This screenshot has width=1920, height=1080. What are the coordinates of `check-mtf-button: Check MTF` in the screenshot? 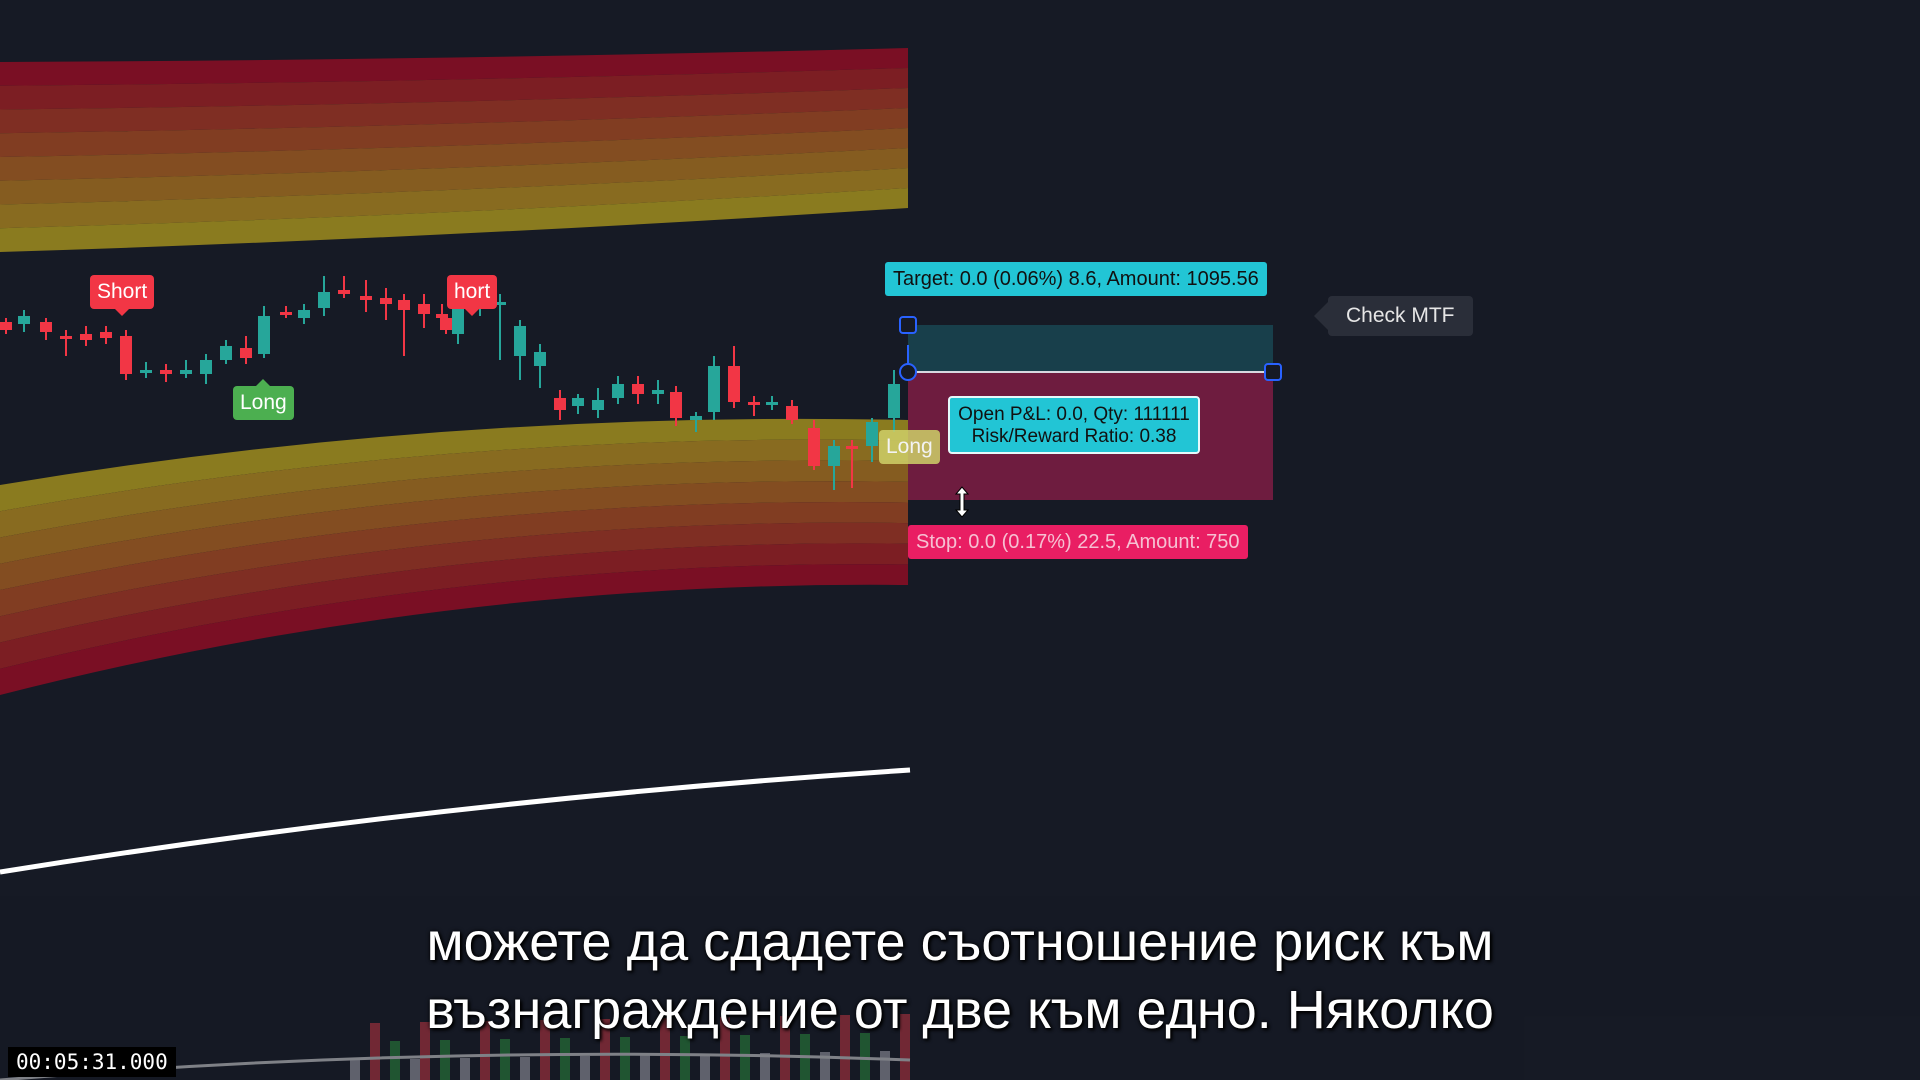 It's located at (1393, 316).